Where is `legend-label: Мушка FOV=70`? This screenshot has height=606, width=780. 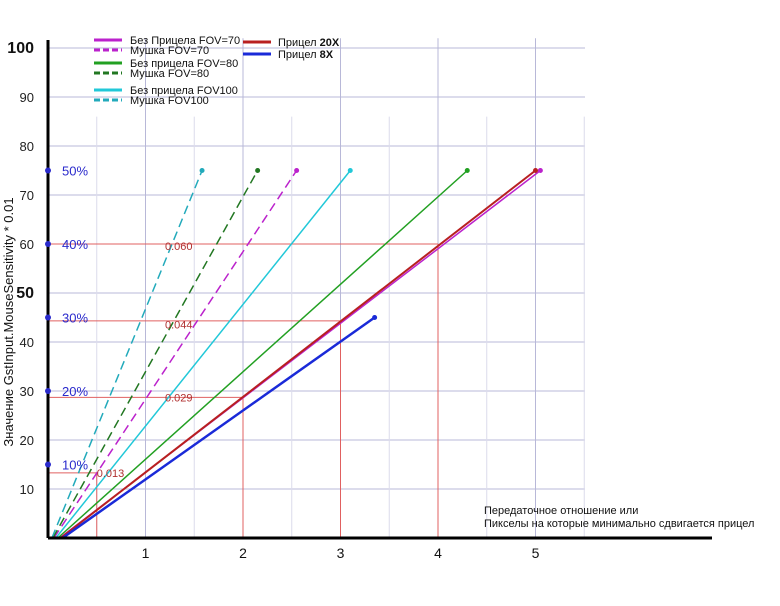 legend-label: Мушка FOV=70 is located at coordinates (169, 51).